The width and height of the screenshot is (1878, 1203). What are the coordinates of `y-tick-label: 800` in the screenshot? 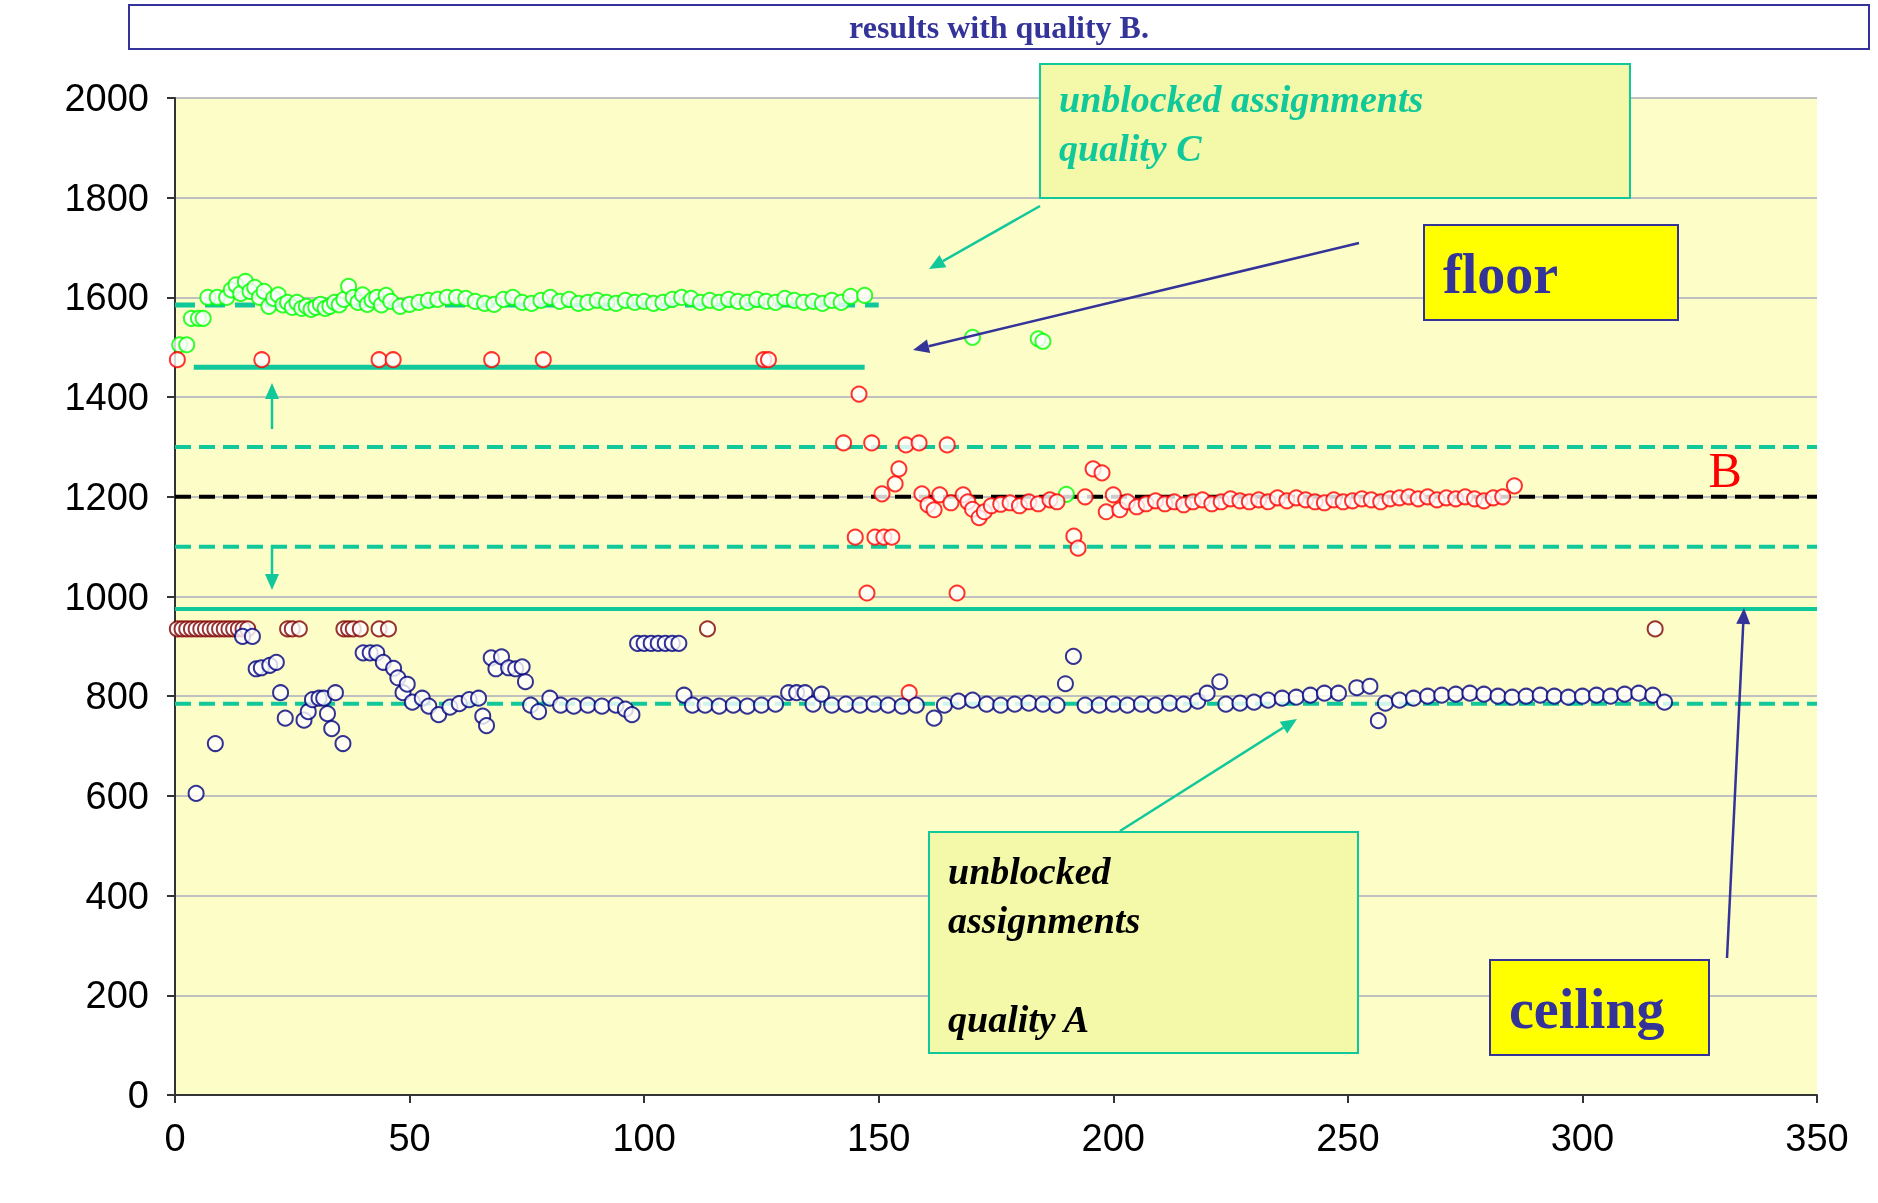 It's located at (117, 696).